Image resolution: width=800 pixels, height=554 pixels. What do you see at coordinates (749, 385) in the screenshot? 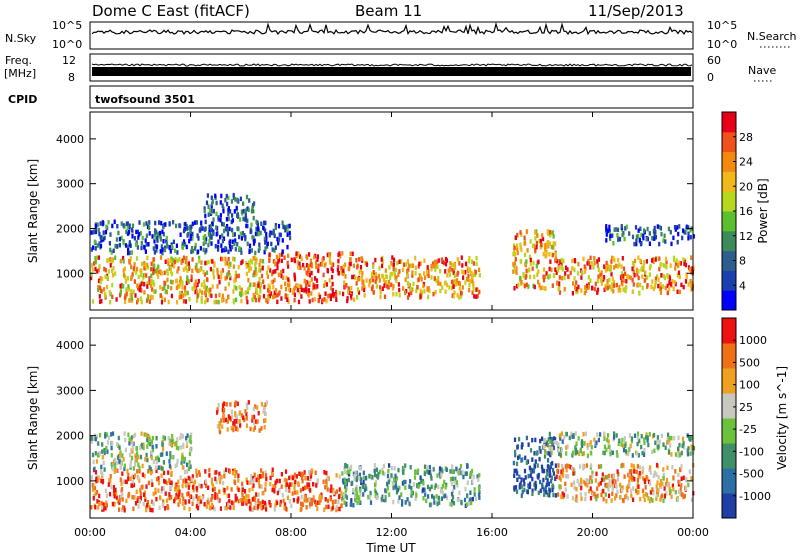
I see `colorbar-tick-label: 100` at bounding box center [749, 385].